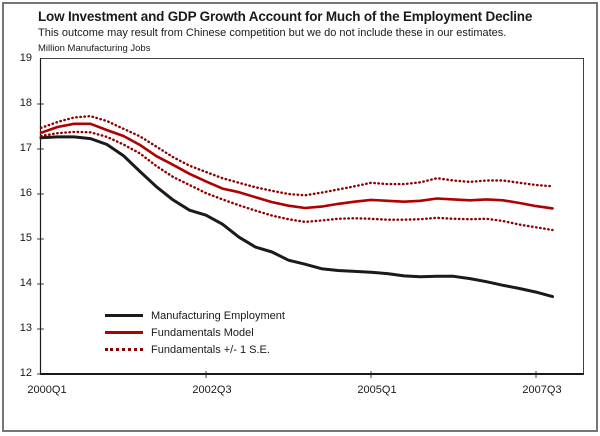  Describe the element at coordinates (25, 103) in the screenshot. I see `y-tick-label-18: 18` at that location.